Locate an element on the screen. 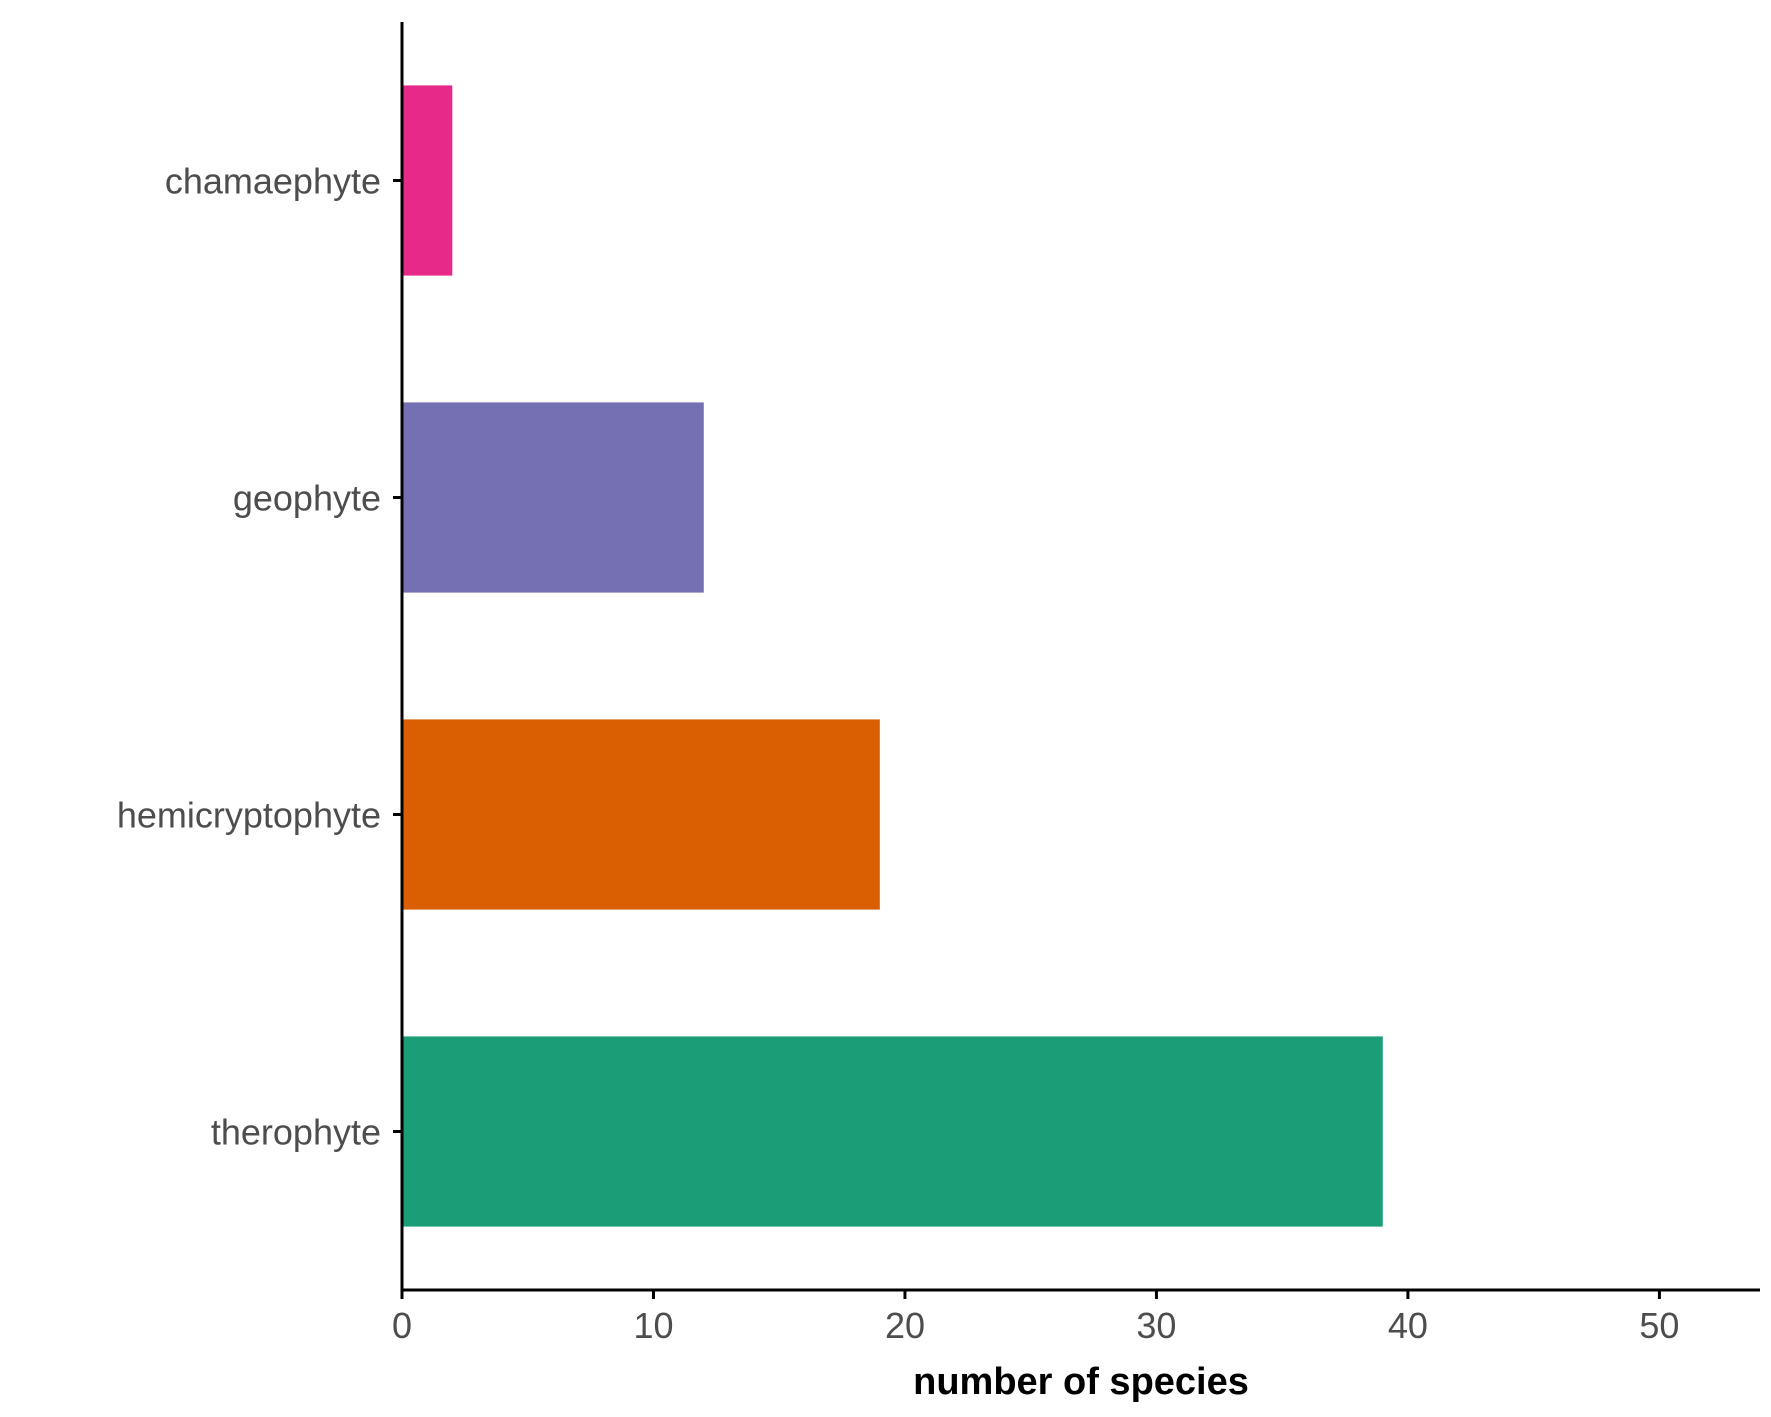 Image resolution: width=1771 pixels, height=1417 pixels. y-tick-label-chamaephyte: chamaephyte is located at coordinates (273, 181).